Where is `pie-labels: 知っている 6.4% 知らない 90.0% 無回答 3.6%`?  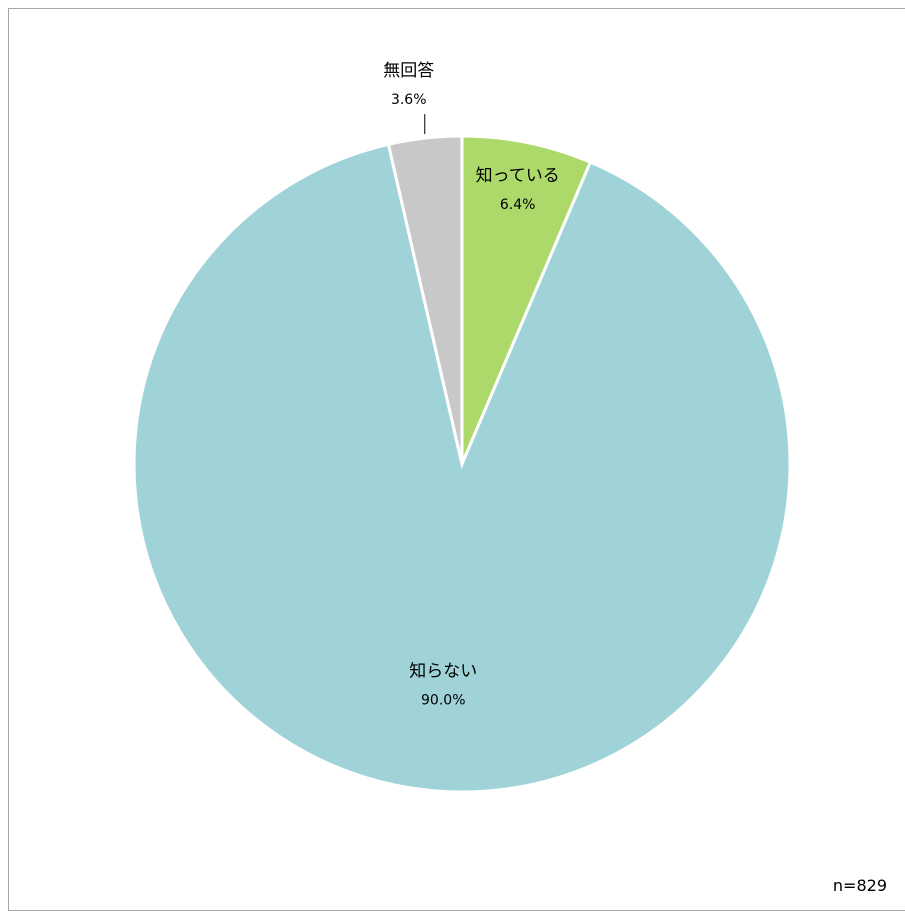 pie-labels: 知っている 6.4% 知らない 90.0% 無回答 3.6% is located at coordinates (471, 384).